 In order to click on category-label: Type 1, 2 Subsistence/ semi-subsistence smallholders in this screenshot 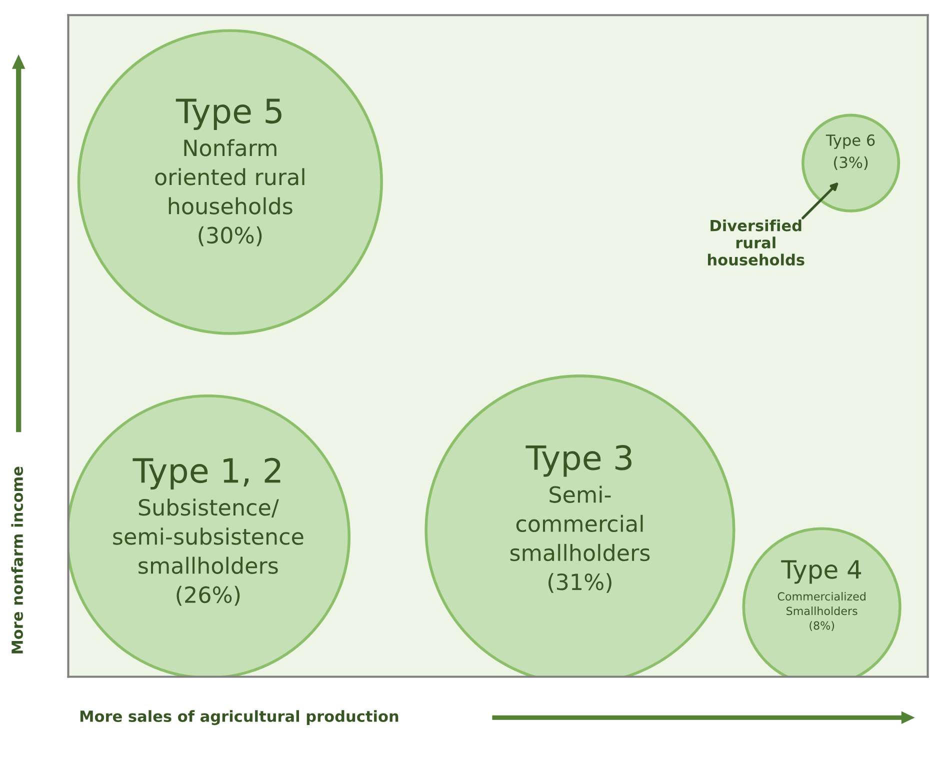, I will do `click(208, 516)`.